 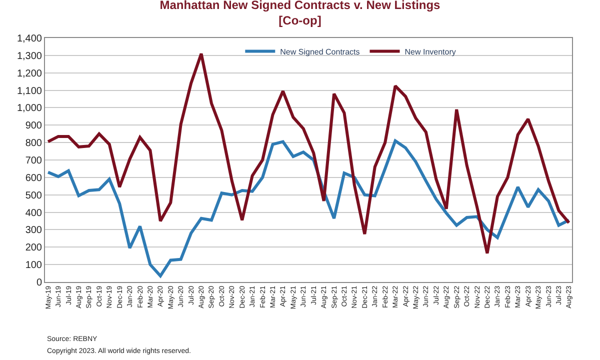 I want to click on y-tick-label: 1,200, so click(x=29, y=74).